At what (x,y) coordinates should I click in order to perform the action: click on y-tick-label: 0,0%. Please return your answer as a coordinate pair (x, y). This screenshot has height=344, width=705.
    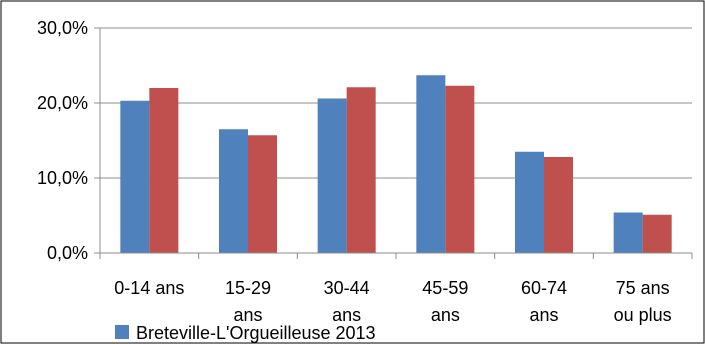
    Looking at the image, I should click on (67, 253).